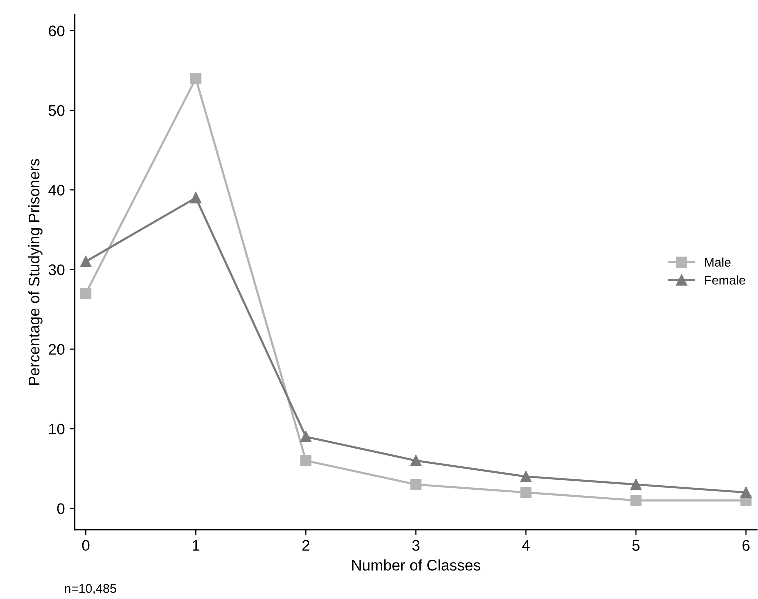 Image resolution: width=758 pixels, height=599 pixels. I want to click on y-tick-label: 40, so click(56, 190).